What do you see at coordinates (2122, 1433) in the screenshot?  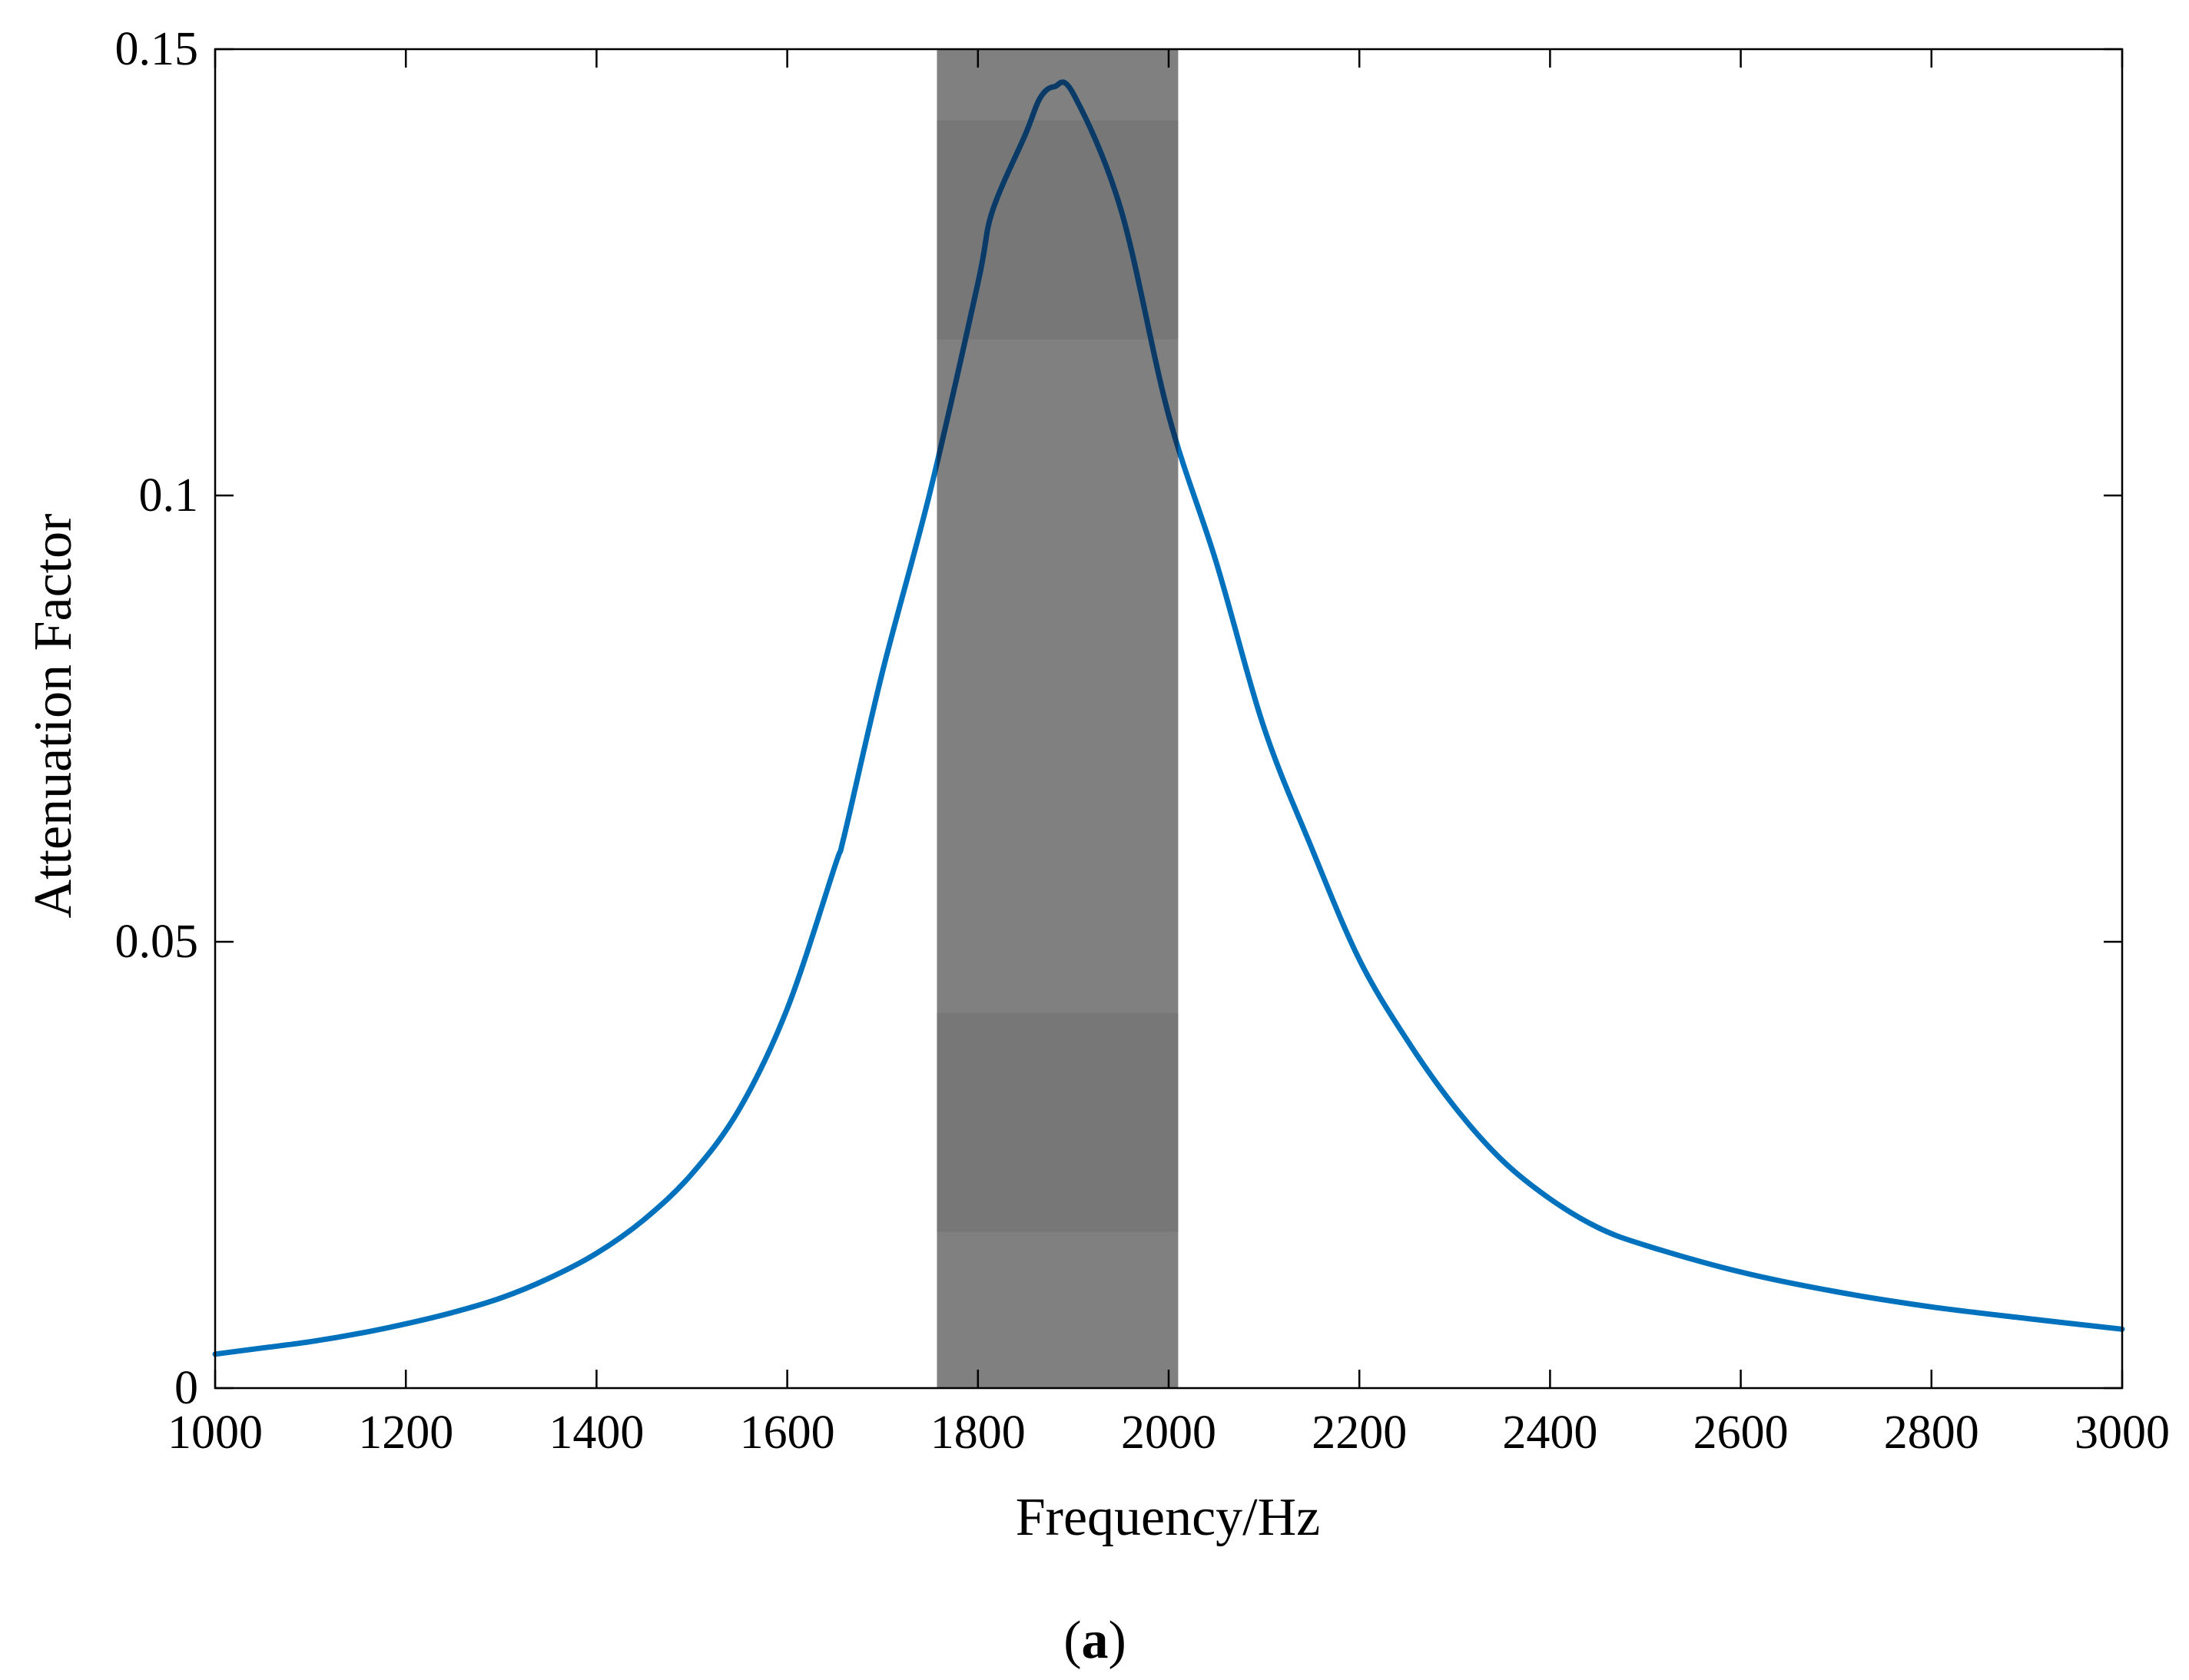 I see `x-tick-label-10: 3000` at bounding box center [2122, 1433].